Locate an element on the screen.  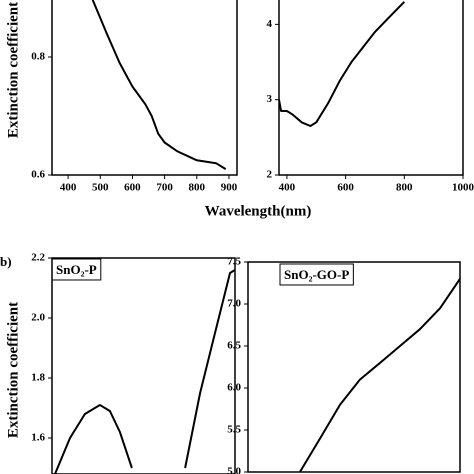
y-tick-label: 2.0 is located at coordinates (38, 318).